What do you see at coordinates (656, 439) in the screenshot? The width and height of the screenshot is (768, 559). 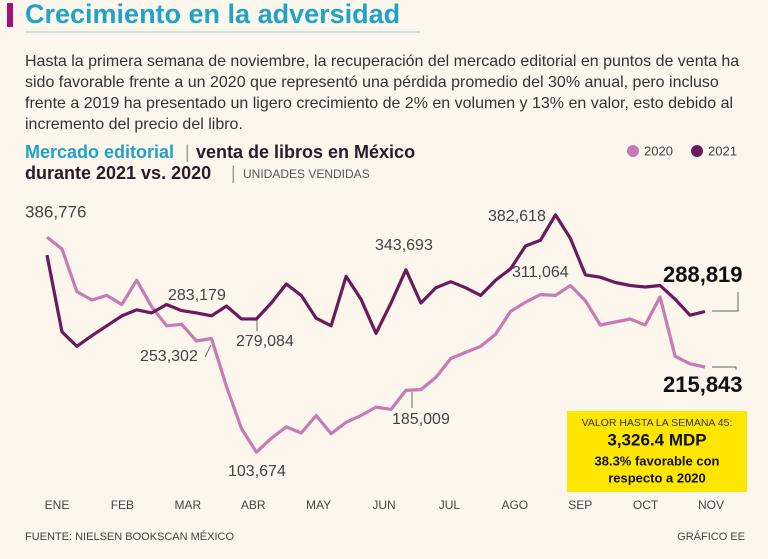 I see `callout-text: 3,326.4 MDP` at bounding box center [656, 439].